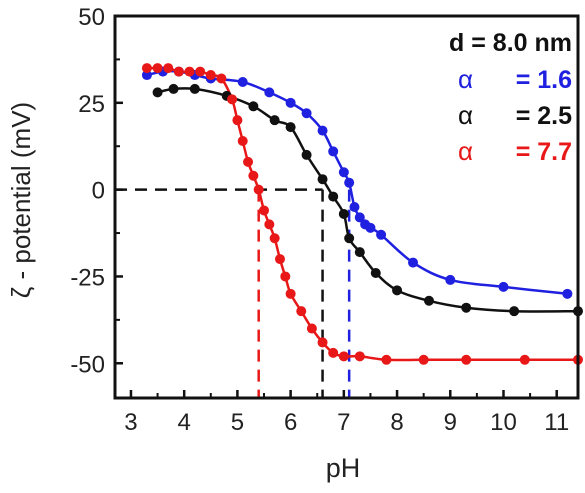  What do you see at coordinates (510, 97) in the screenshot?
I see `legend: d = 8.0 nm α = 1.6 α = 2.5 α = 7.7` at bounding box center [510, 97].